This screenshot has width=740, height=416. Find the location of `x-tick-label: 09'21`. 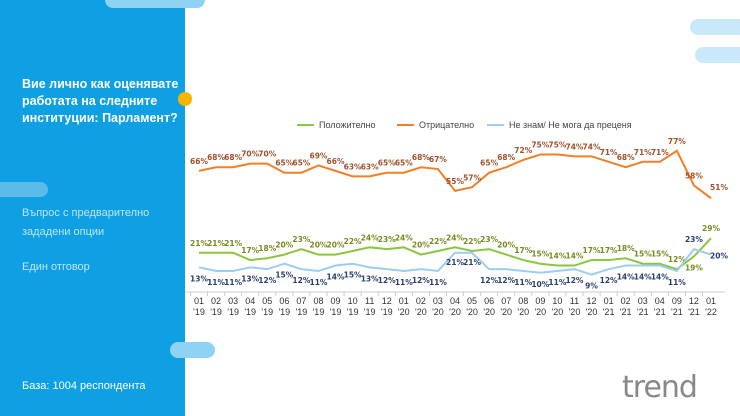

x-tick-label: 09'21 is located at coordinates (677, 306).